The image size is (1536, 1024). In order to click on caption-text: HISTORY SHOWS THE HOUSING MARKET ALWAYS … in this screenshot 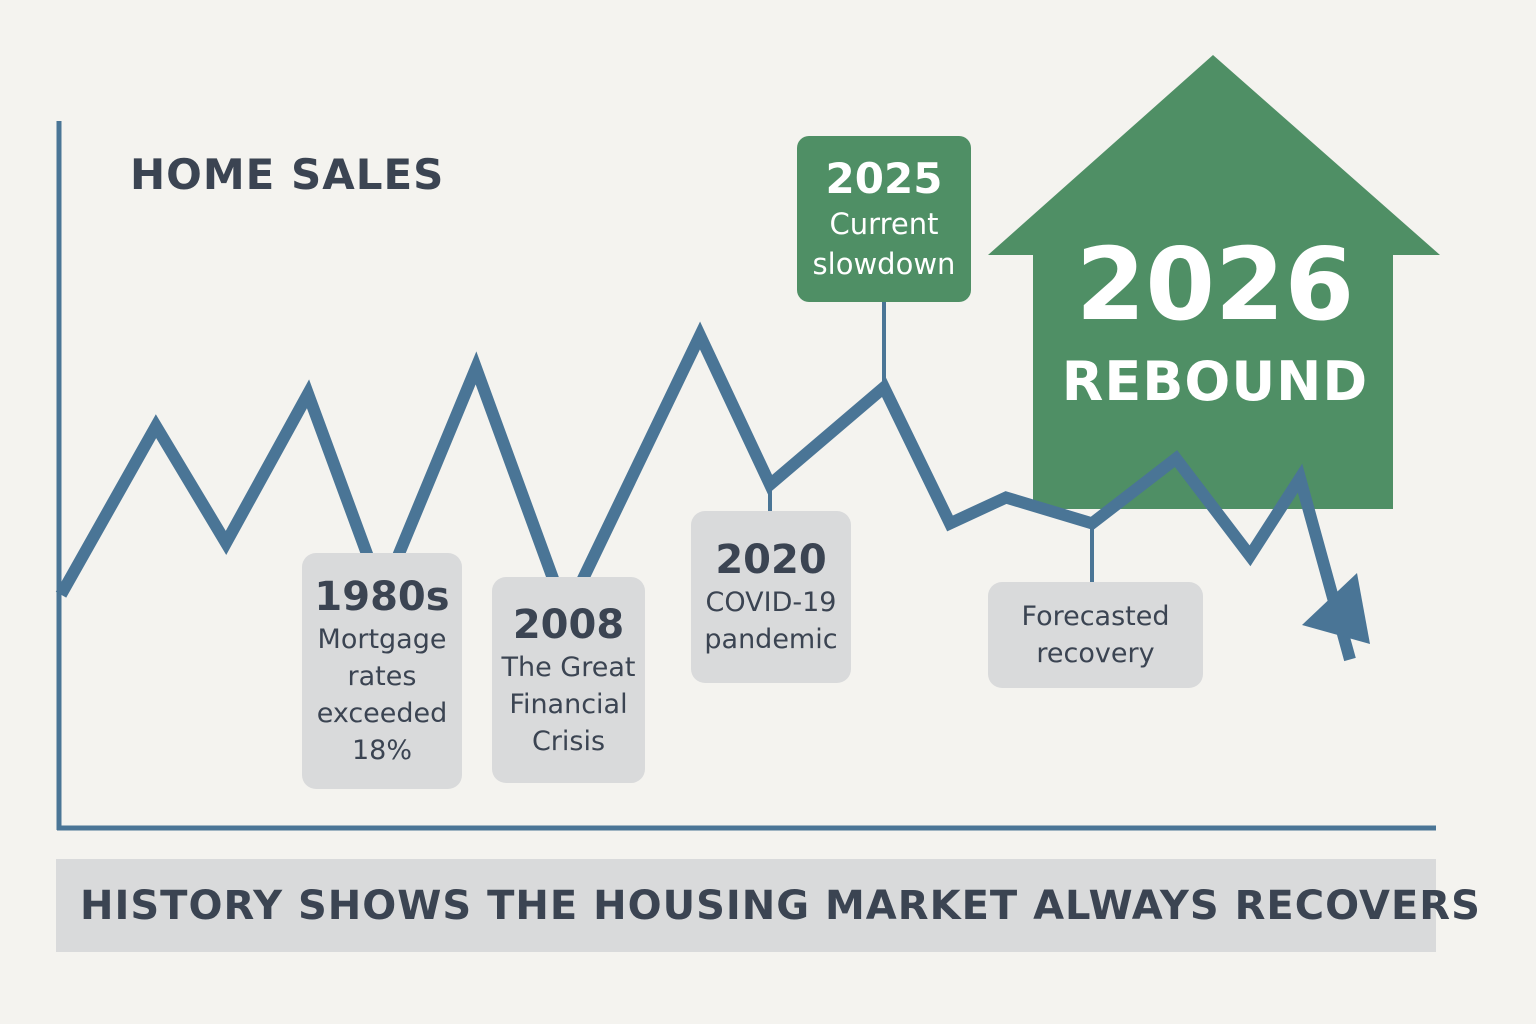, I will do `click(780, 905)`.